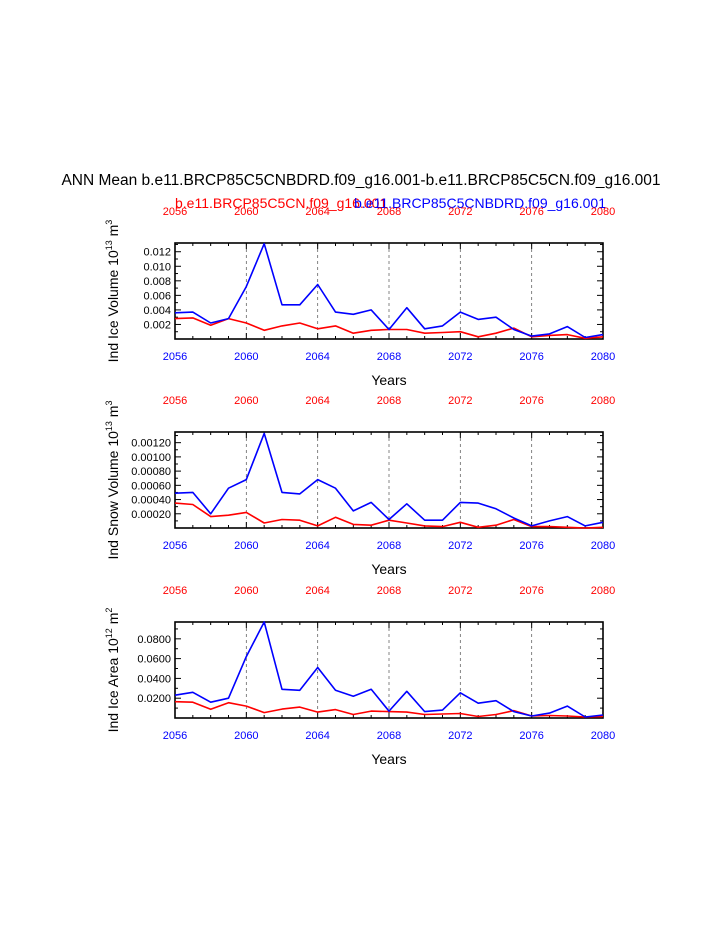 Image resolution: width=723 pixels, height=935 pixels. Describe the element at coordinates (157, 311) in the screenshot. I see `y-tick-label: 0.004` at that location.